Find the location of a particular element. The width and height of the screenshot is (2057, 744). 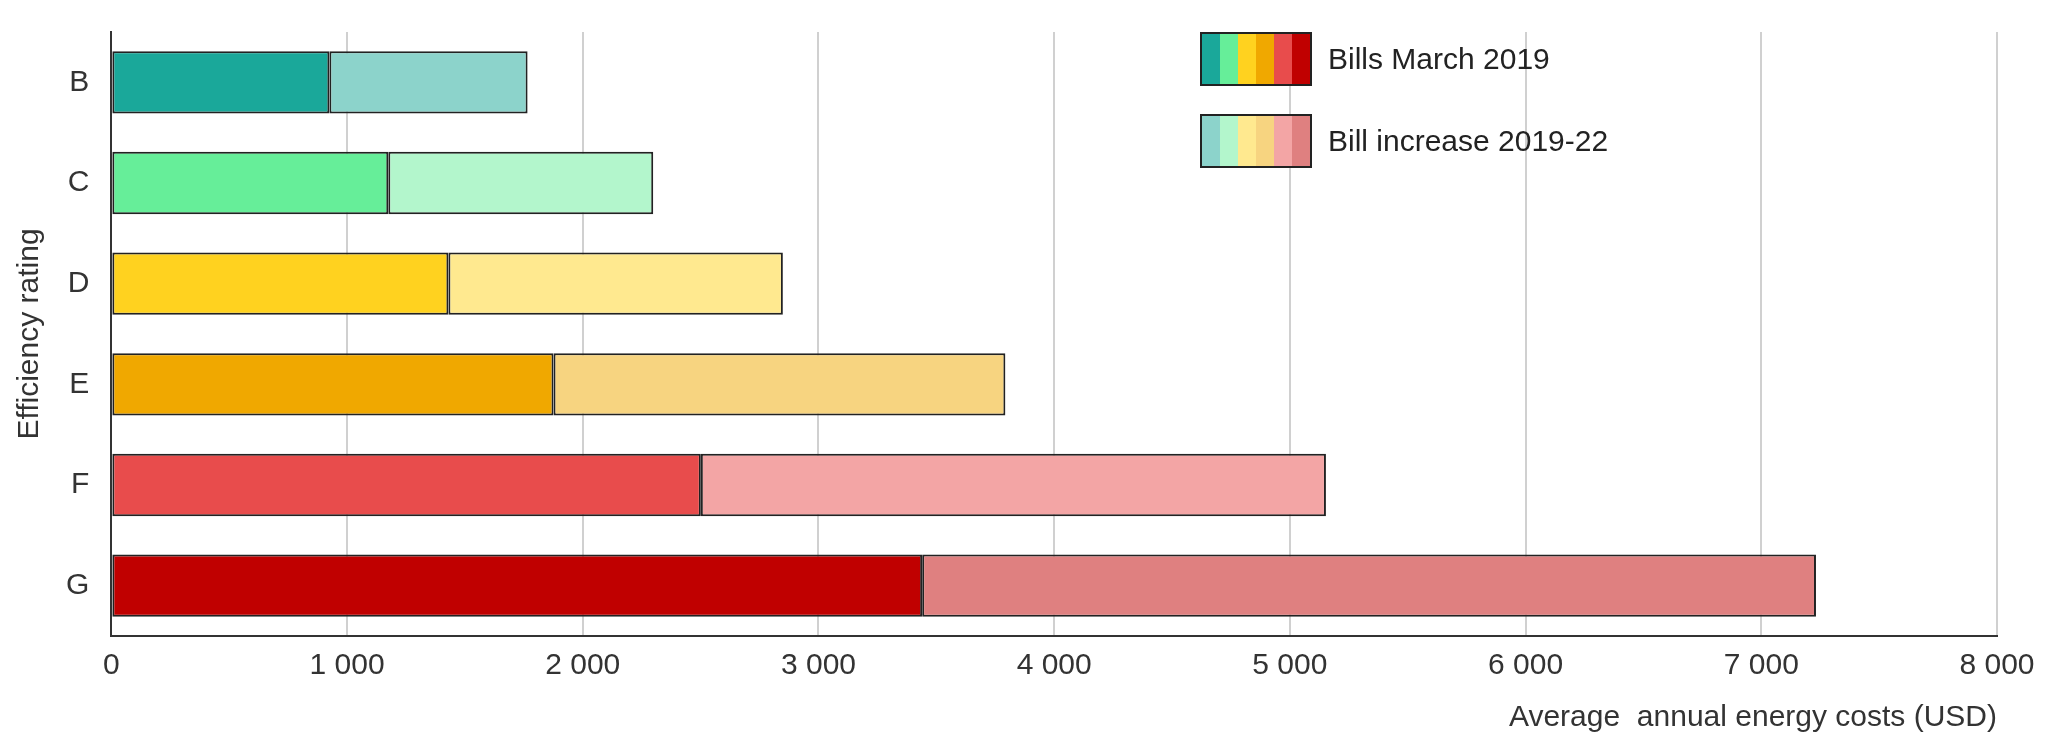

y-tick-label: F is located at coordinates (80, 483).